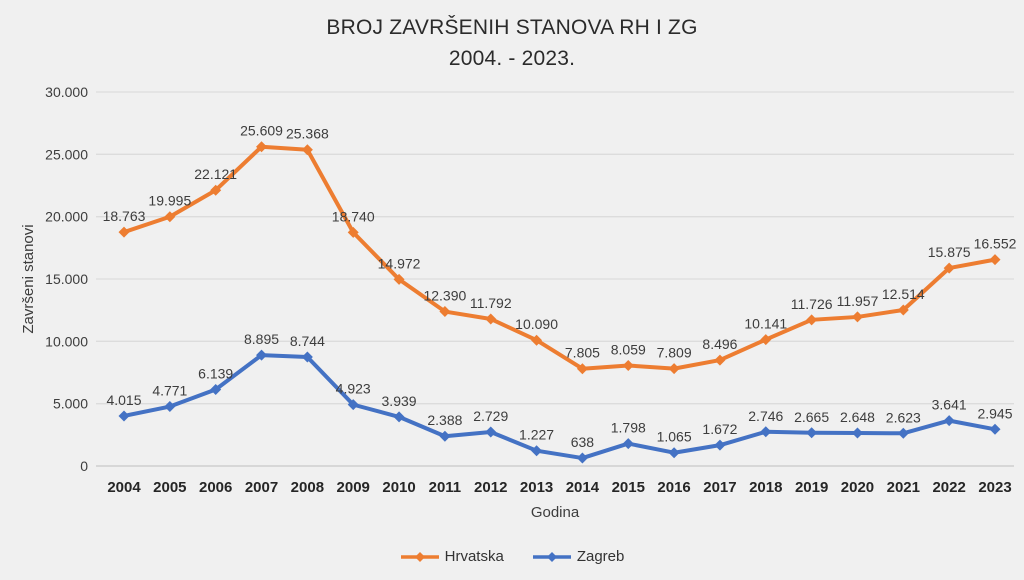  What do you see at coordinates (399, 263) in the screenshot?
I see `data-label-hrvatska: 14.972` at bounding box center [399, 263].